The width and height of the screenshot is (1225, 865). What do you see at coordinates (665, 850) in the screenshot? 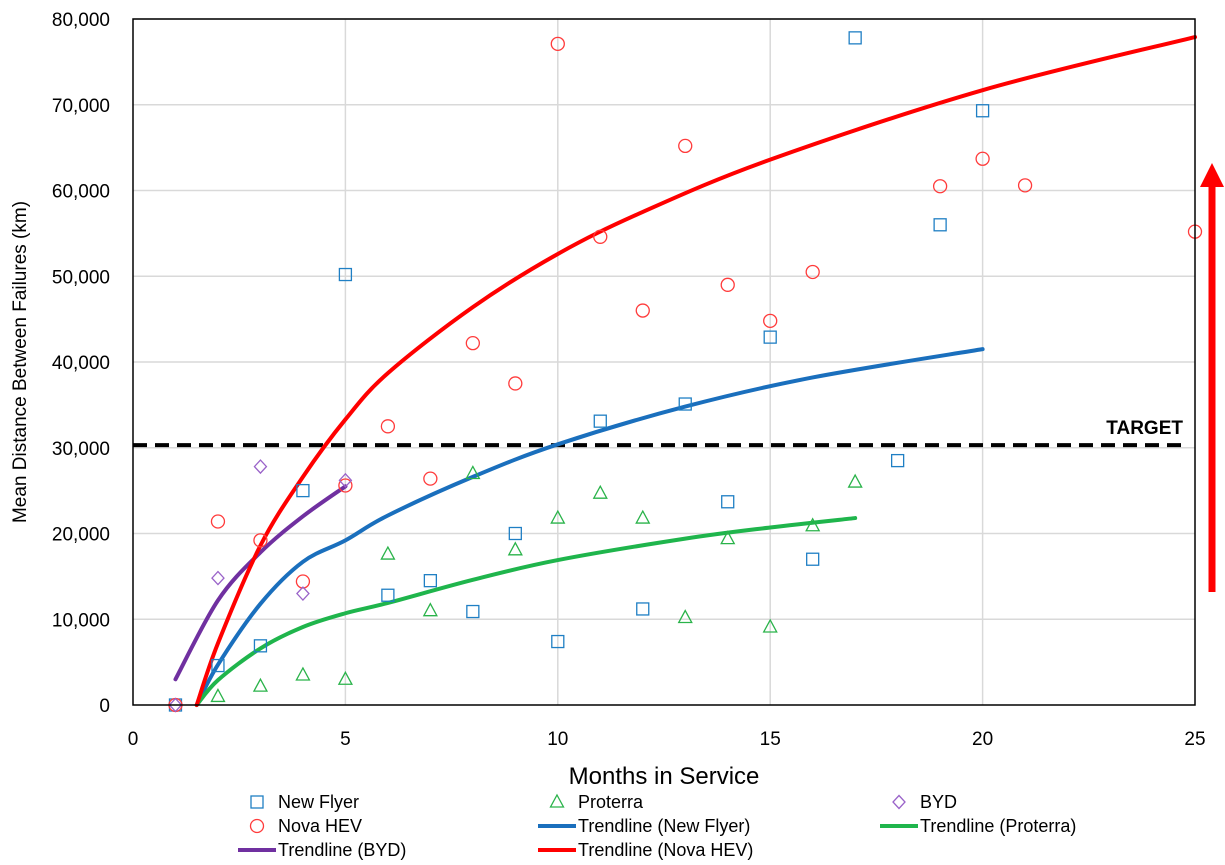
I see `legend-label: Trendline (Nova HEV)` at bounding box center [665, 850].